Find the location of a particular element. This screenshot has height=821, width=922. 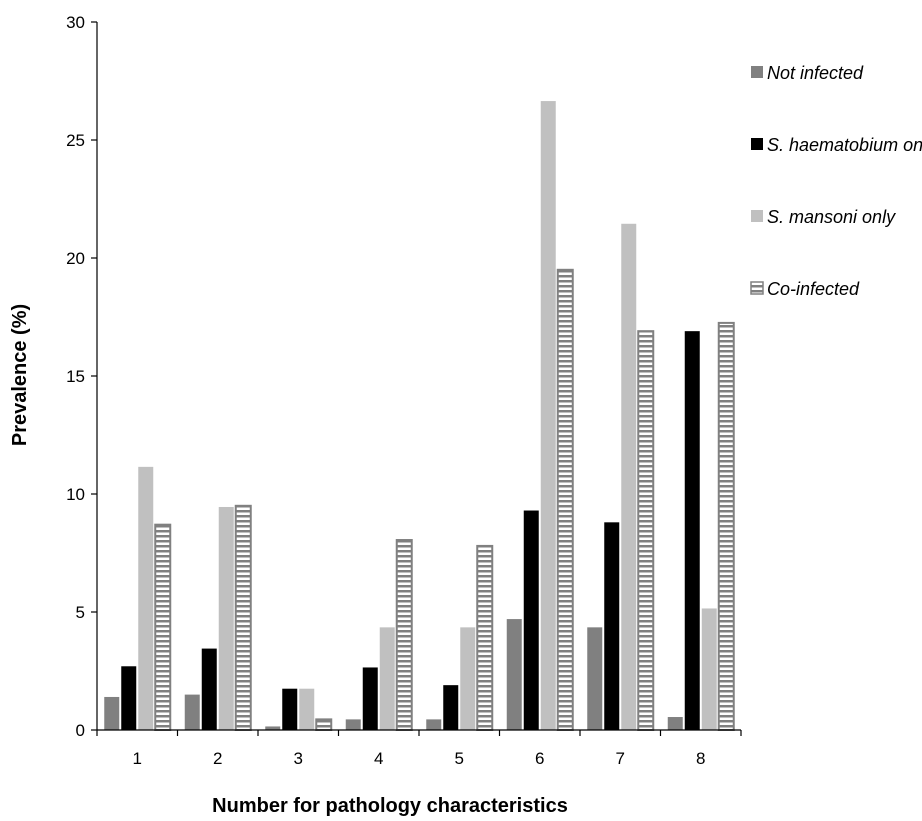

legend-item: Co-infected is located at coordinates (805, 289).